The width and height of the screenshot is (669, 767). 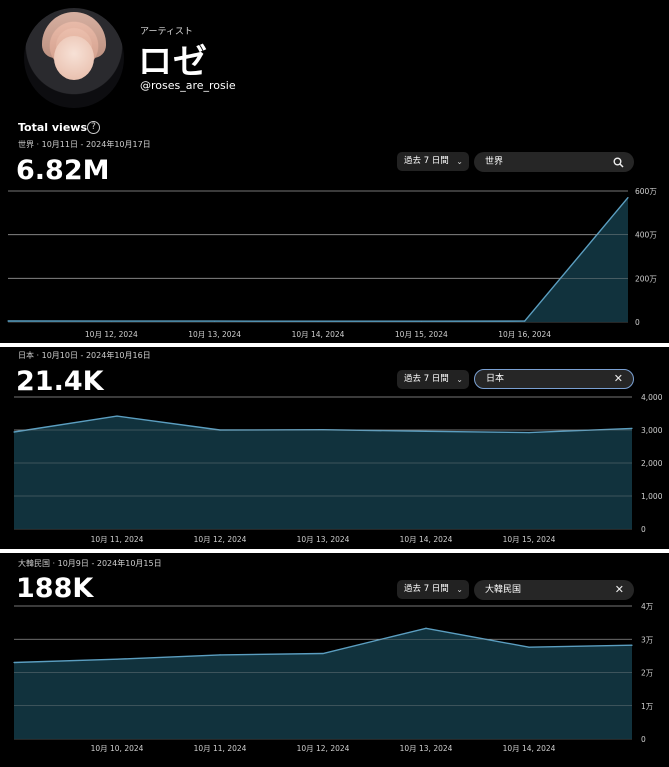 I want to click on period-select-korea: 過去 7 日間 ⌄, so click(x=433, y=589).